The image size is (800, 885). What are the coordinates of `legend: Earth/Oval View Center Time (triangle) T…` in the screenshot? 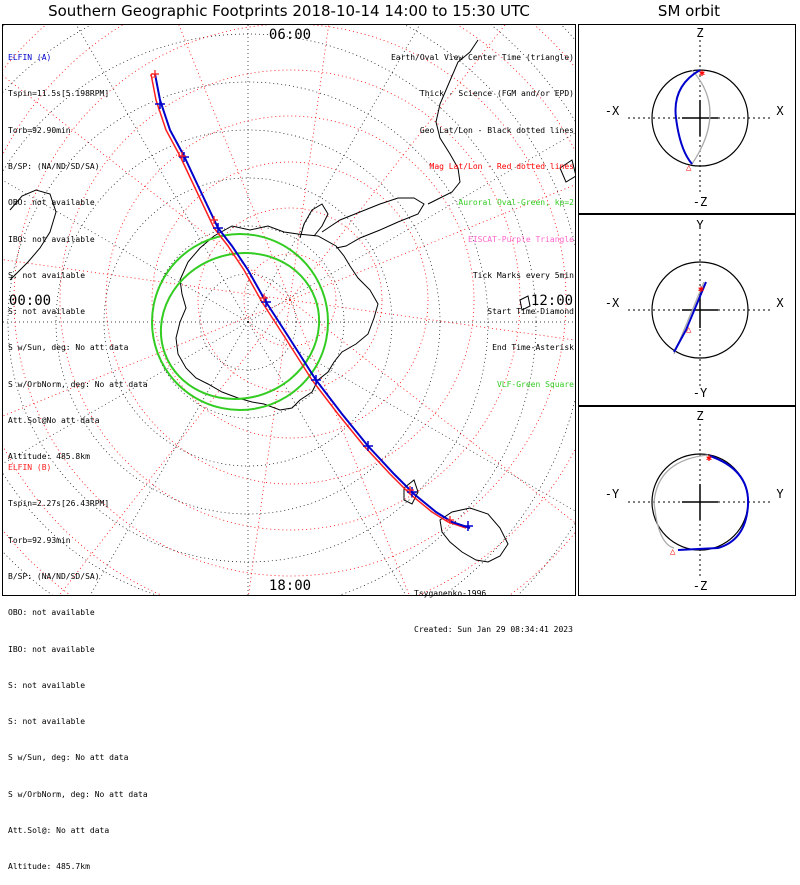 It's located at (482, 215).